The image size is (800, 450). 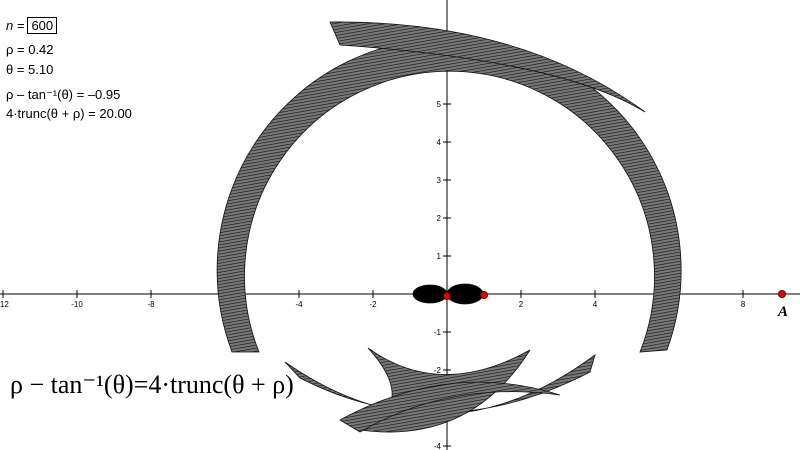 What do you see at coordinates (373, 304) in the screenshot?
I see `x-tick-label: -2` at bounding box center [373, 304].